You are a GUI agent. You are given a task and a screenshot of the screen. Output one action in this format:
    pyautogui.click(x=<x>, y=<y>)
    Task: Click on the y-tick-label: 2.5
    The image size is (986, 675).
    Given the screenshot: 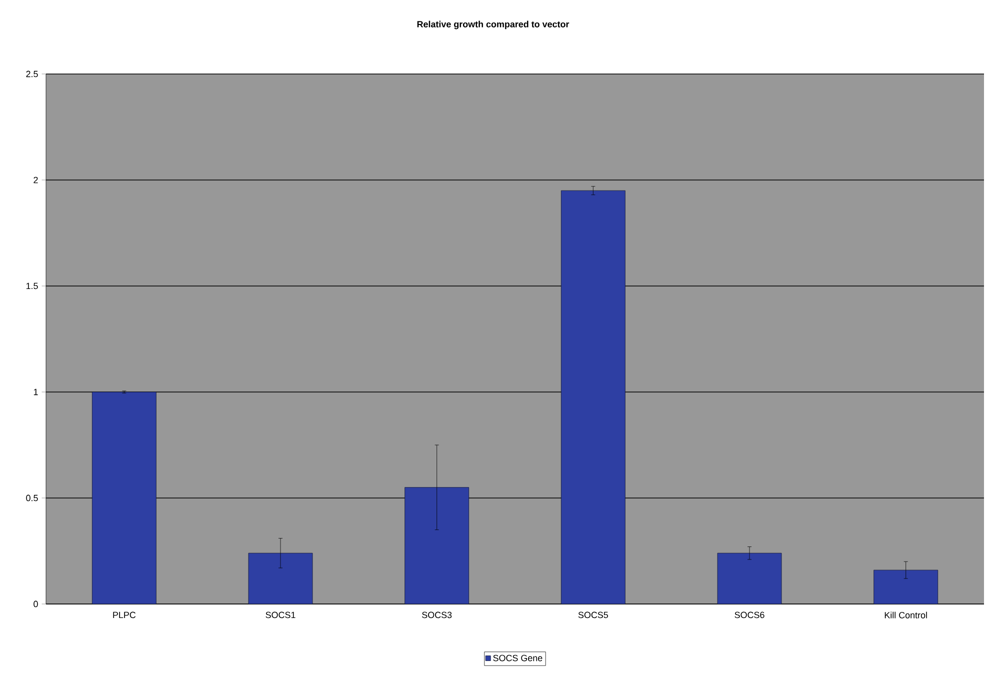 What is the action you would take?
    pyautogui.click(x=32, y=74)
    